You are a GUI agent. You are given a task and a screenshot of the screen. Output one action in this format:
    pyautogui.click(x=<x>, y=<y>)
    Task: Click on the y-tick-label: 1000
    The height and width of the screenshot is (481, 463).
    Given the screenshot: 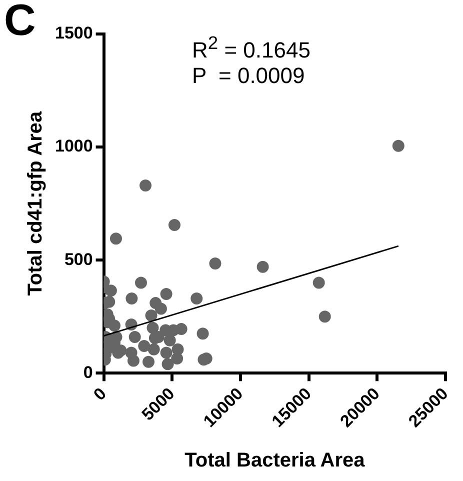 What is the action you would take?
    pyautogui.click(x=73, y=146)
    